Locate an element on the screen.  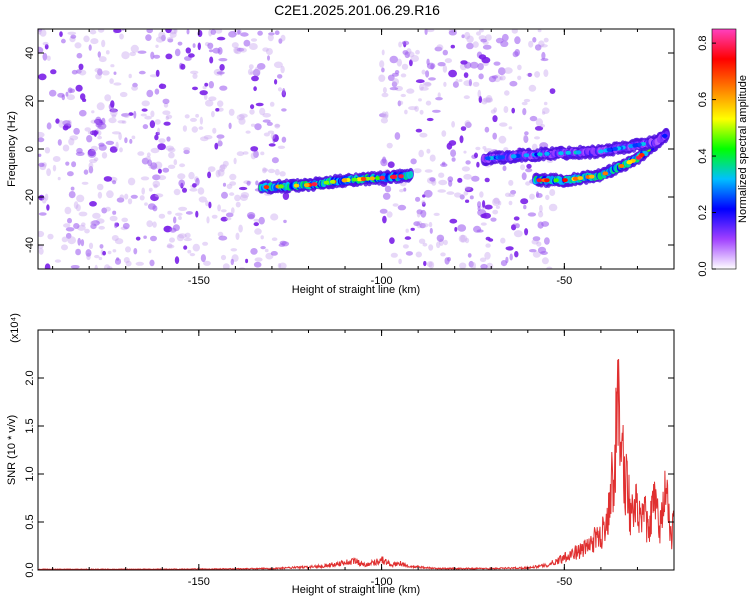
colorbar-tick-label-2: 0.4 is located at coordinates (703, 155).